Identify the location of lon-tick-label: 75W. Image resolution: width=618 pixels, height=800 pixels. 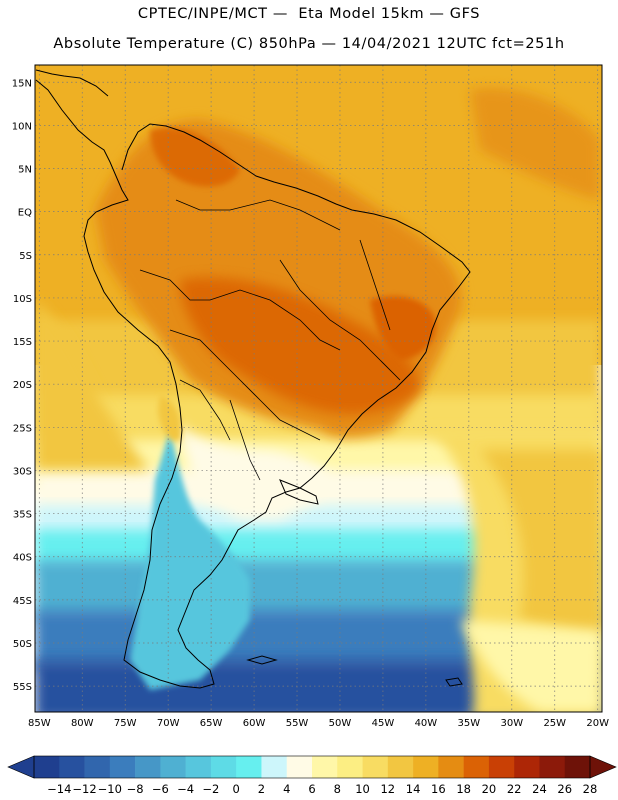
(125, 723).